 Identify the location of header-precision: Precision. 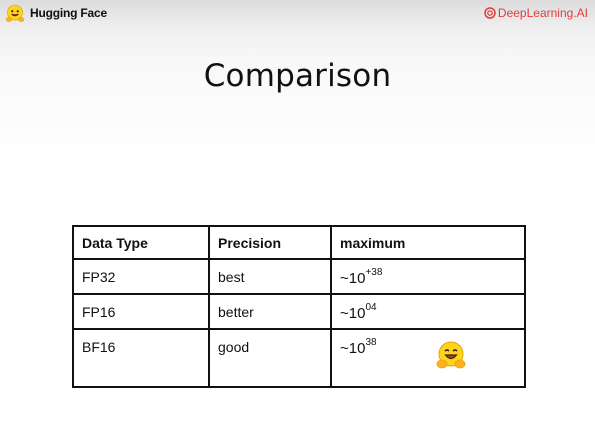
(270, 242).